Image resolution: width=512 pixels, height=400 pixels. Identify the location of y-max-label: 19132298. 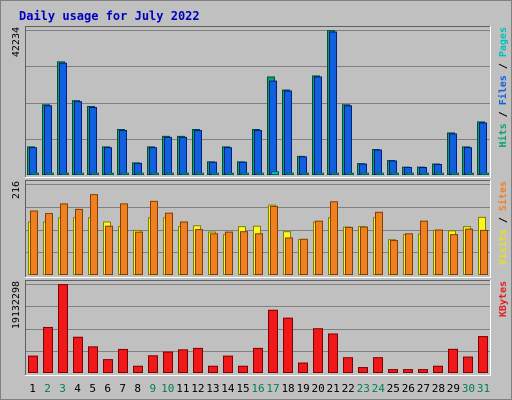
(16, 305).